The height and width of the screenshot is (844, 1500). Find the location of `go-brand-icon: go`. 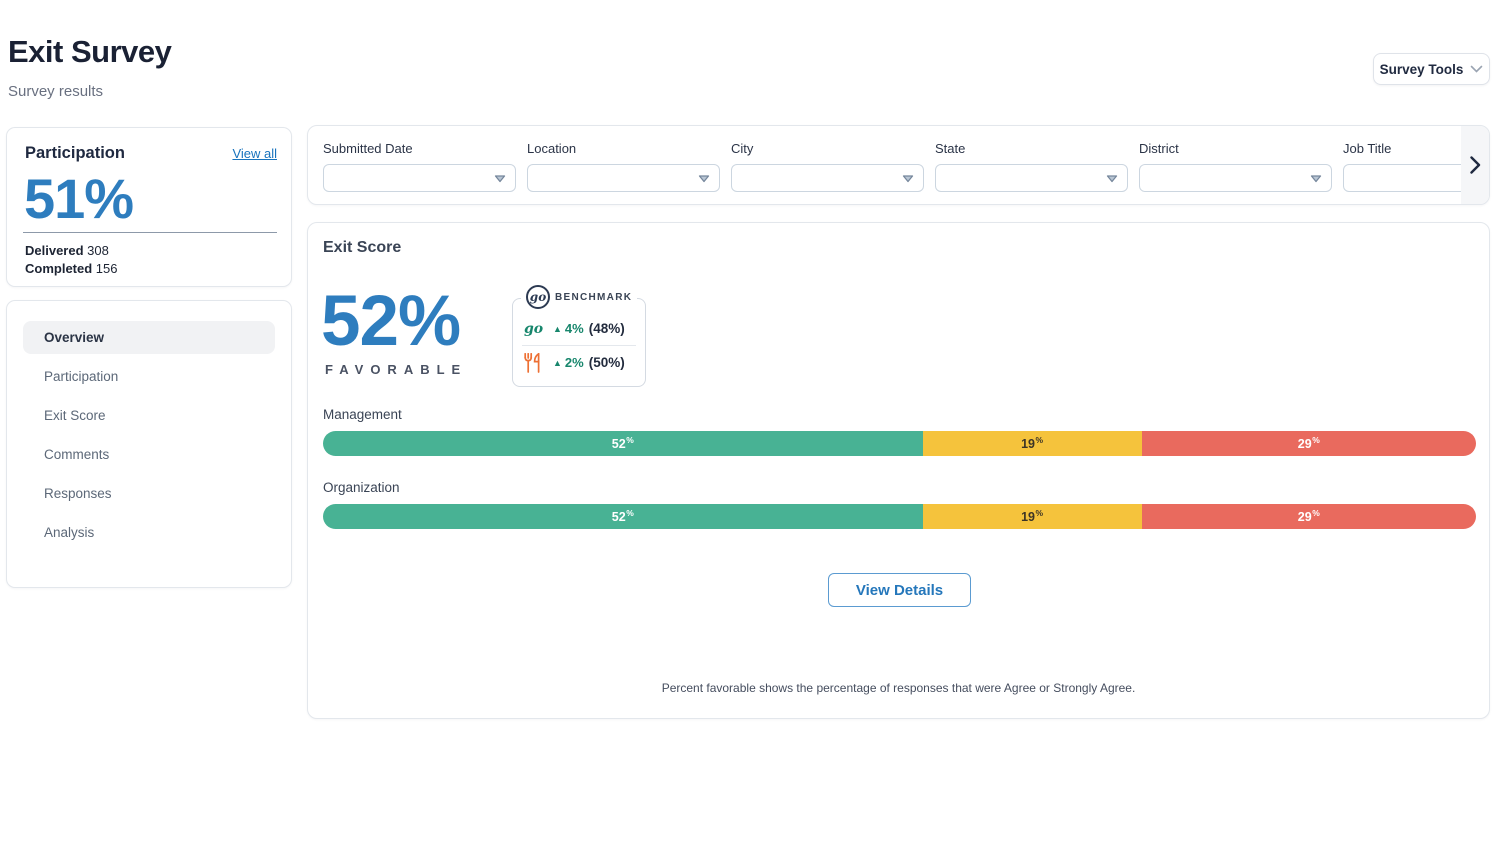

go-brand-icon: go is located at coordinates (534, 328).